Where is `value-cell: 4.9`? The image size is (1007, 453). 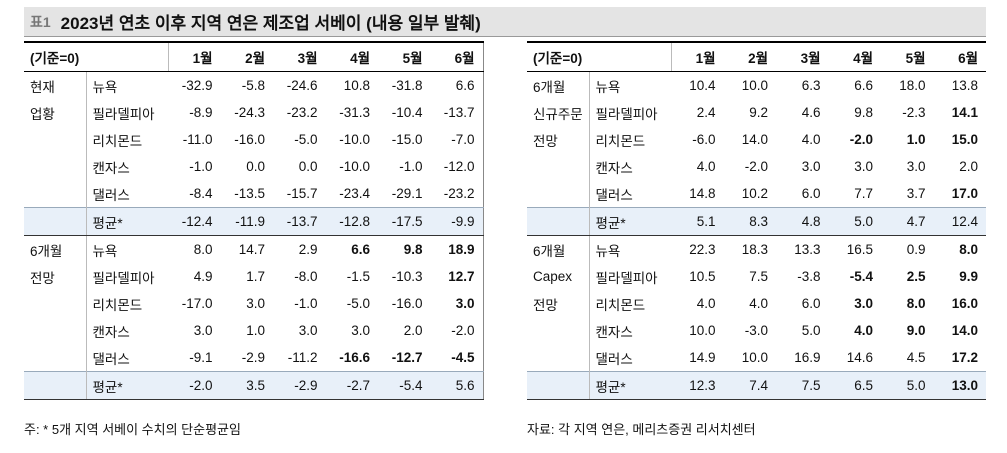
value-cell: 4.9 is located at coordinates (203, 276).